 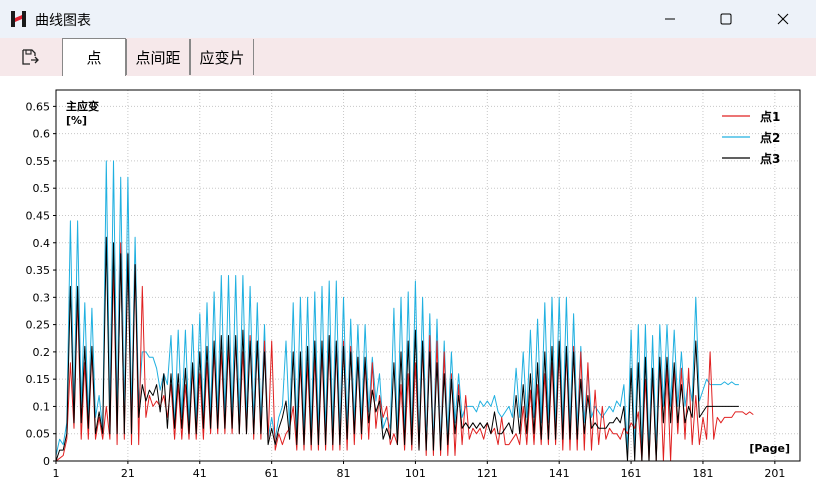 I want to click on close-button, so click(x=783, y=19).